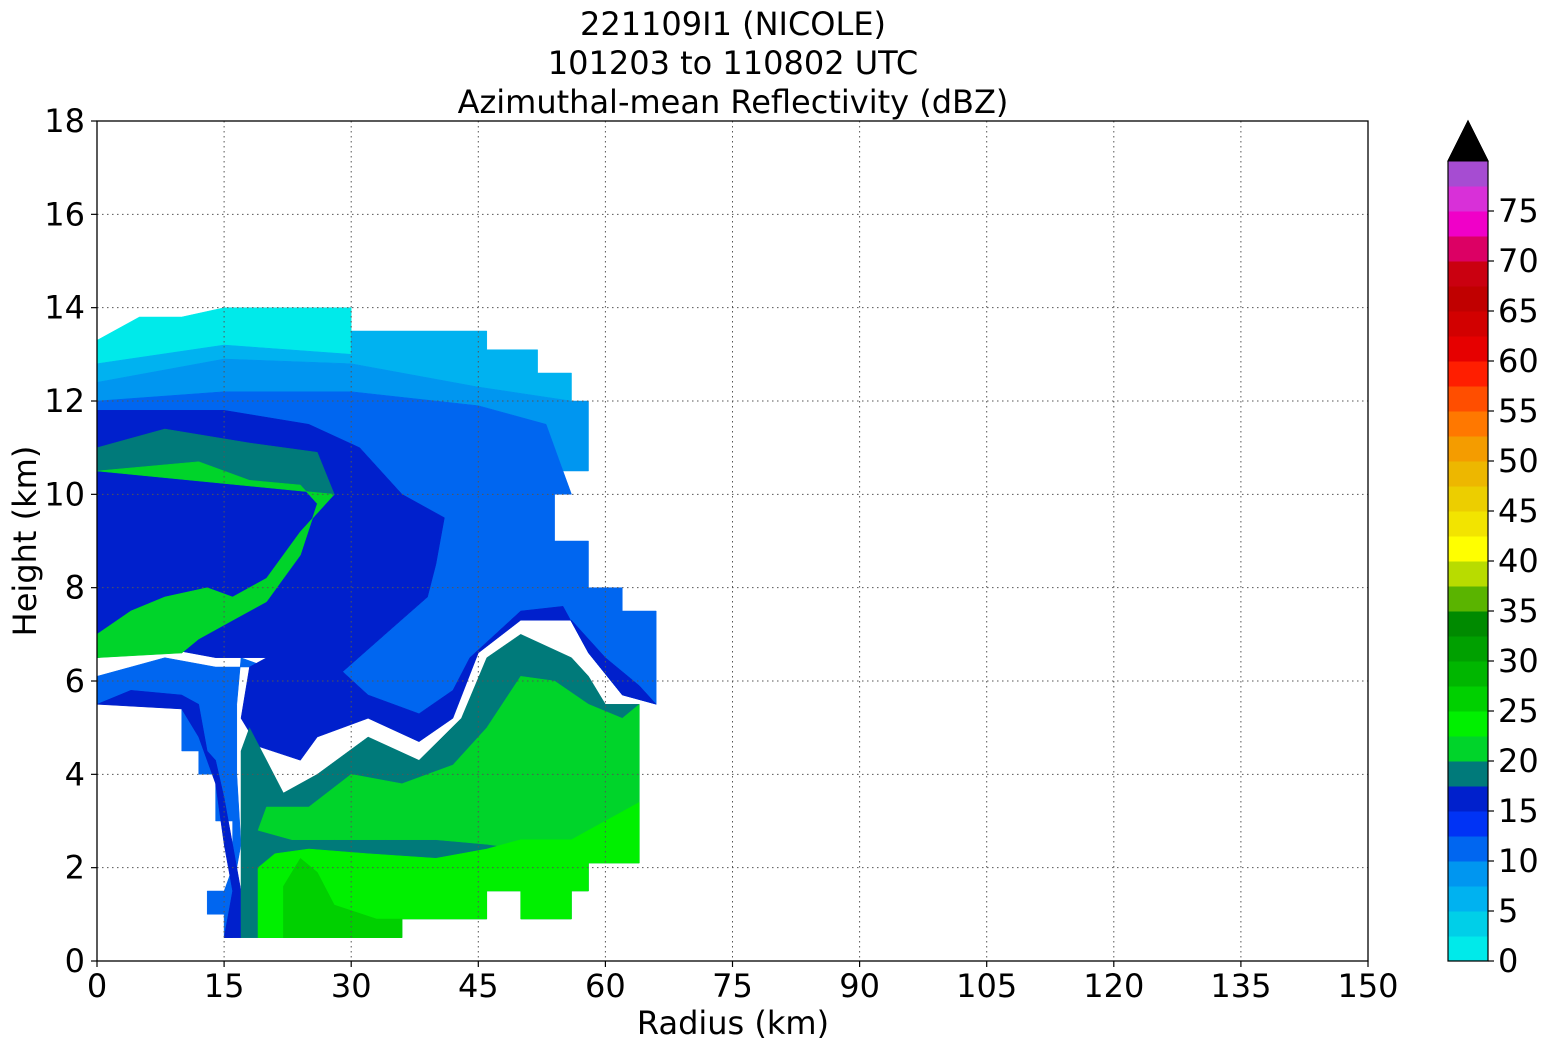  I want to click on x-tick-label-90: 90, so click(859, 986).